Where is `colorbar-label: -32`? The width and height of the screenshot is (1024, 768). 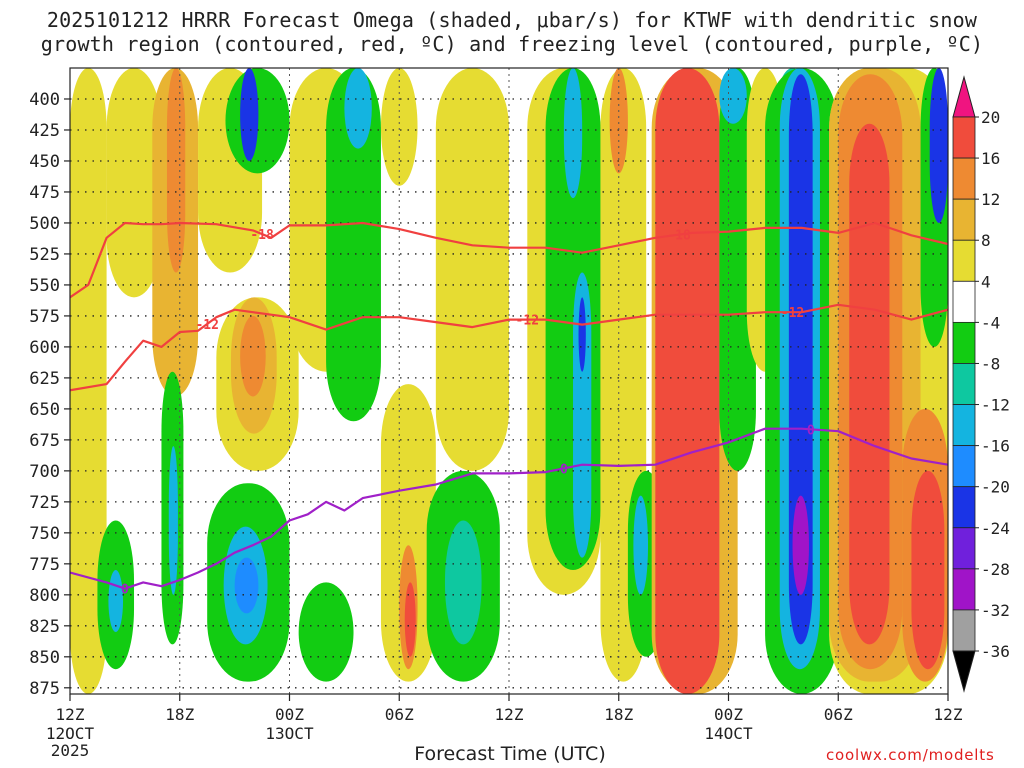 colorbar-label: -32 is located at coordinates (995, 610).